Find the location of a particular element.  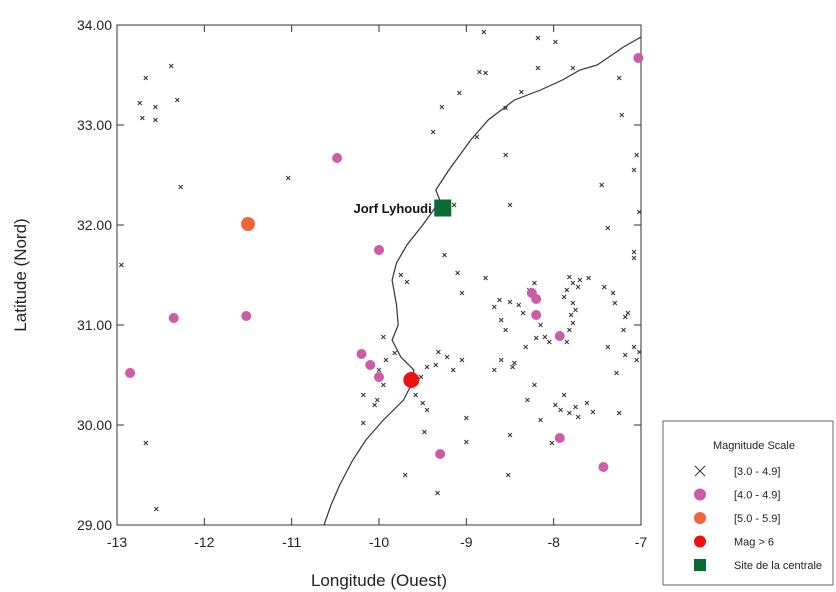

legend-label: [4.0 - 4.9] is located at coordinates (757, 496).